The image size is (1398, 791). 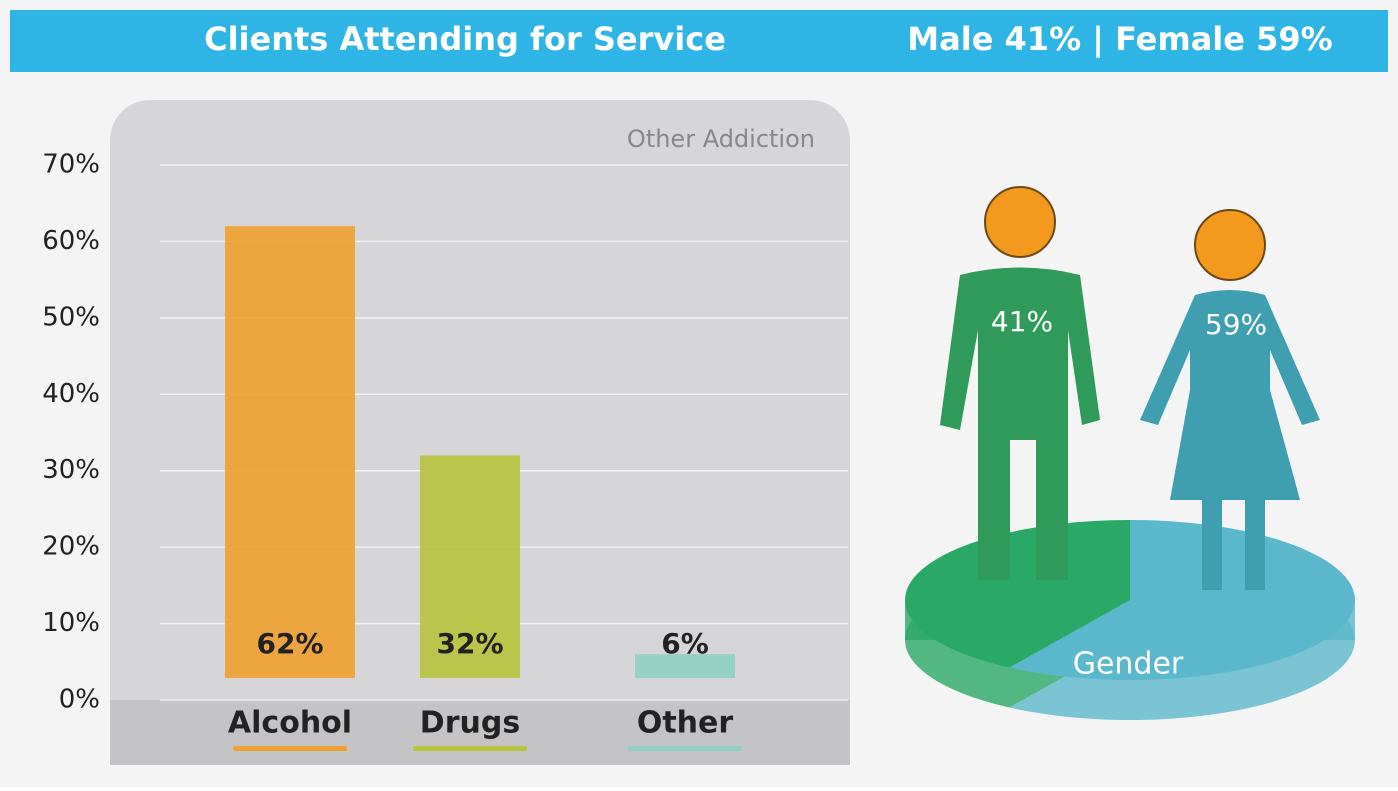 I want to click on y-tick-label: 30%, so click(x=71, y=470).